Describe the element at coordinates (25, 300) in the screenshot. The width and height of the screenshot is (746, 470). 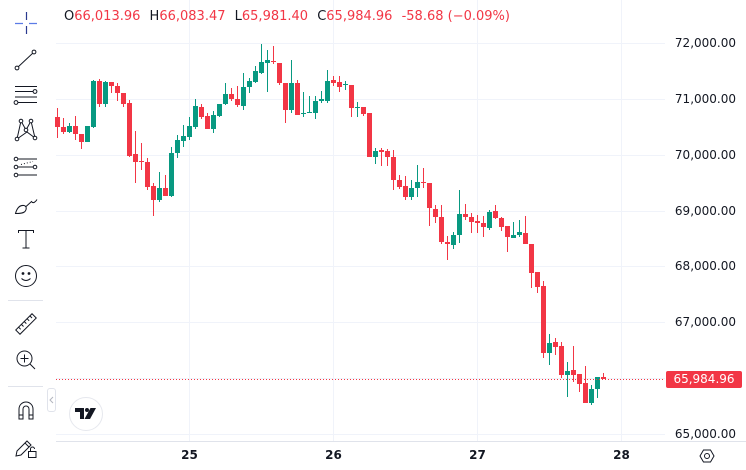
I see `toolbar-separator` at that location.